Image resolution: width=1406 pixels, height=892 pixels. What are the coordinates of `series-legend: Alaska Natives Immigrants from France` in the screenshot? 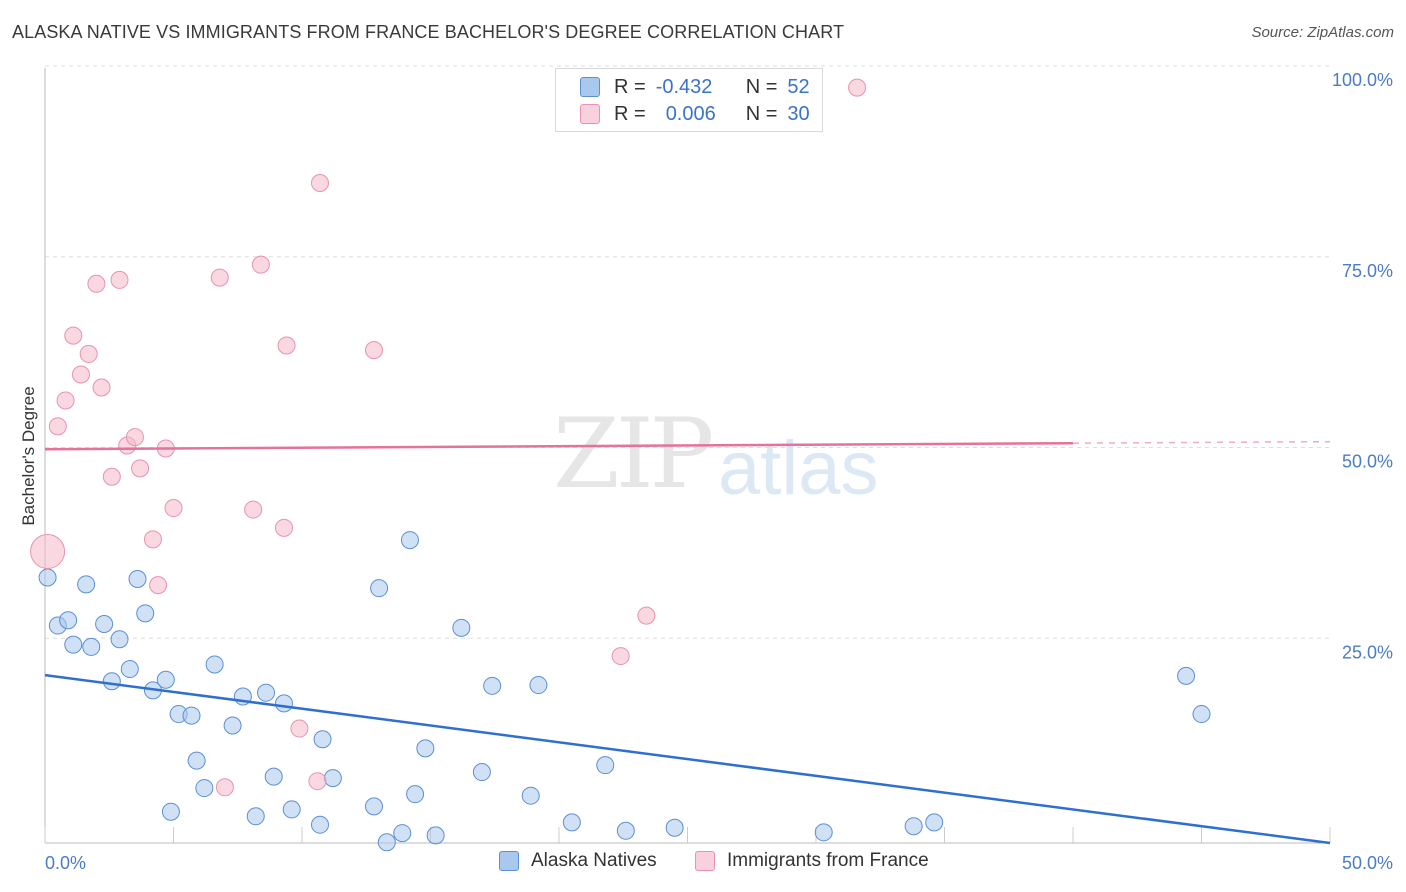 It's located at (703, 865).